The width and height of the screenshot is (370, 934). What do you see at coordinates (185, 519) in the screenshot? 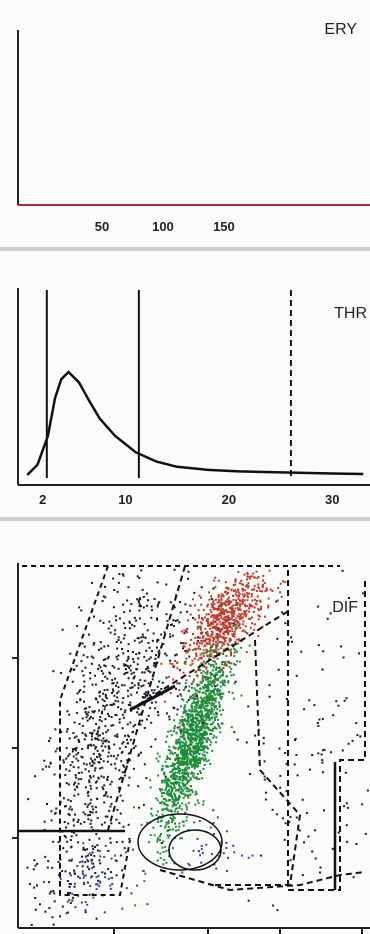
I see `thr-separator` at bounding box center [185, 519].